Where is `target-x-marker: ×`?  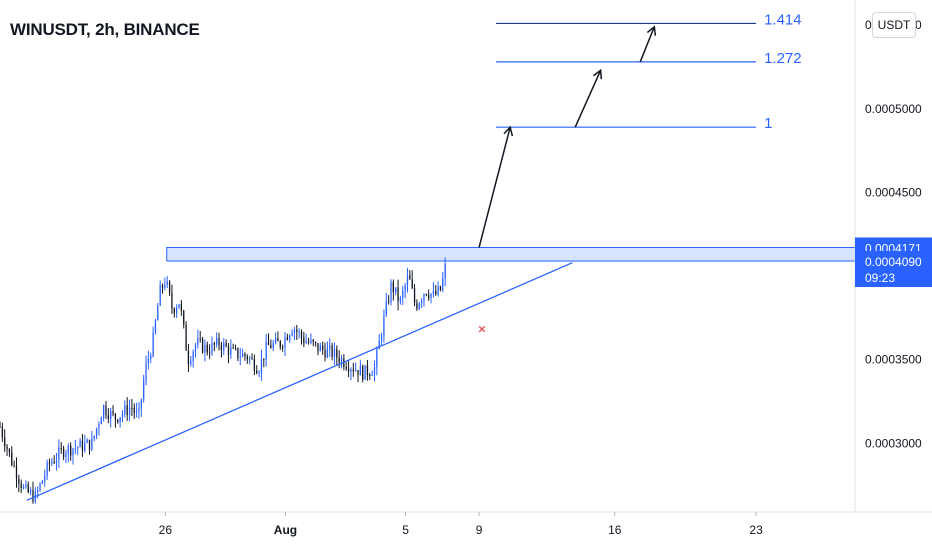 target-x-marker: × is located at coordinates (482, 329).